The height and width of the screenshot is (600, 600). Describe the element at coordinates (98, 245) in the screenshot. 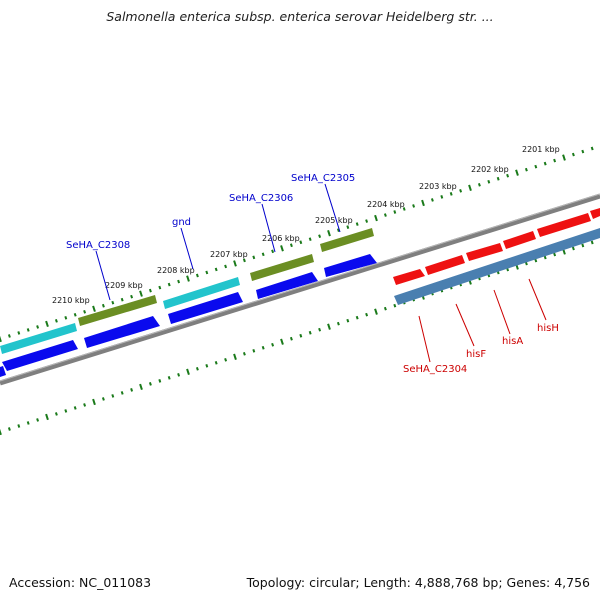

I see `gene-label: SeHA_C2308` at that location.